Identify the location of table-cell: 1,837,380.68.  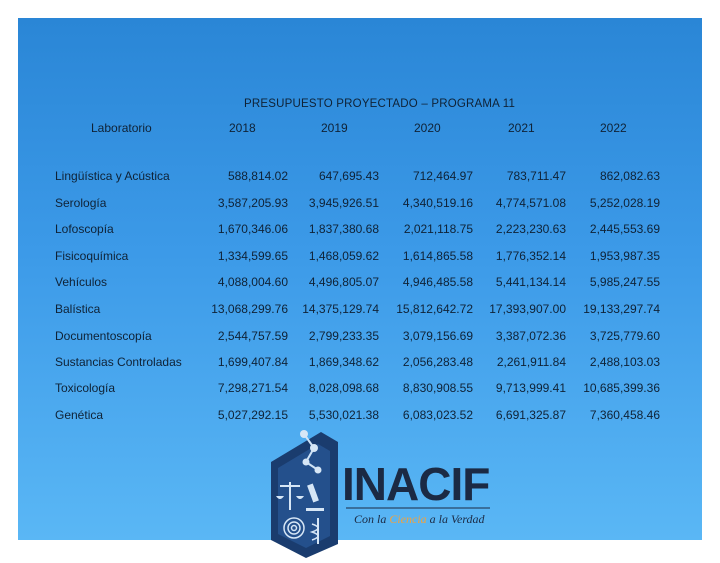
(343, 229).